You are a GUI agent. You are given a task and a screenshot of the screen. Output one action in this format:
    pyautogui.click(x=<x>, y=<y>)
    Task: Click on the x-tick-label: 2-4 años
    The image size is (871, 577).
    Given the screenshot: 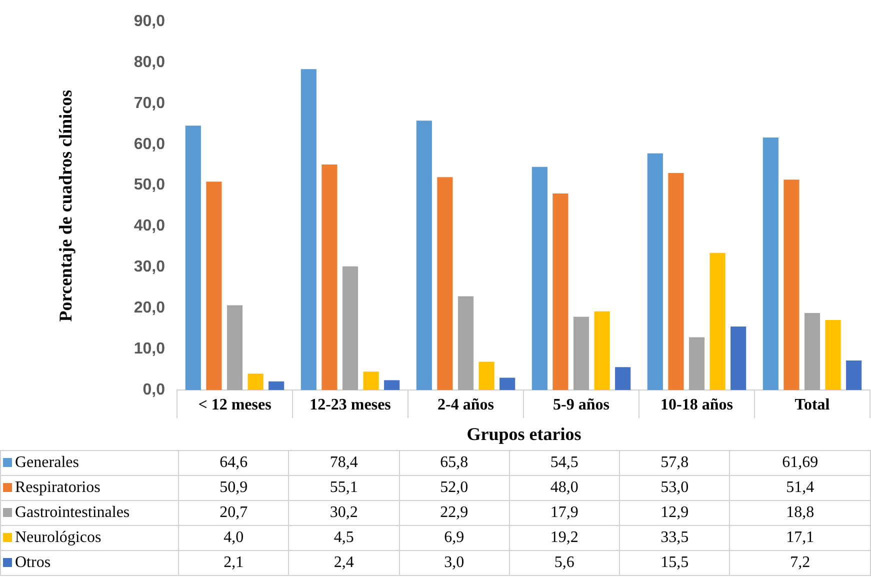 What is the action you would take?
    pyautogui.click(x=466, y=405)
    